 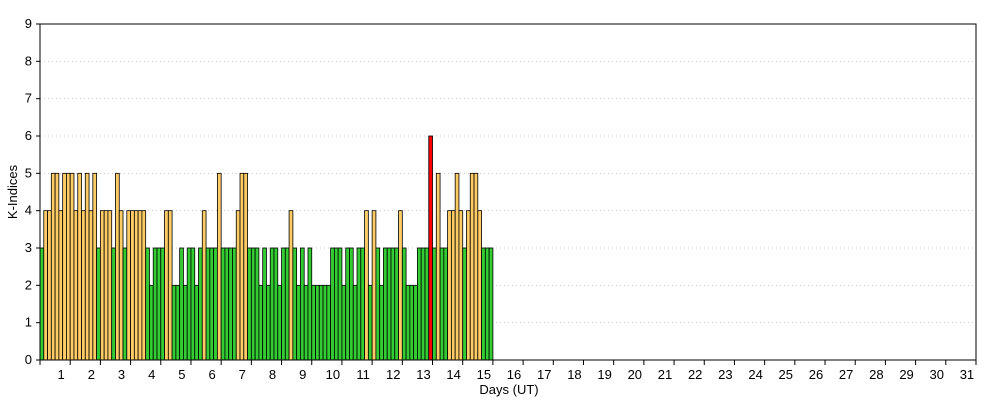 I want to click on x-tick-label: 18, so click(x=574, y=374).